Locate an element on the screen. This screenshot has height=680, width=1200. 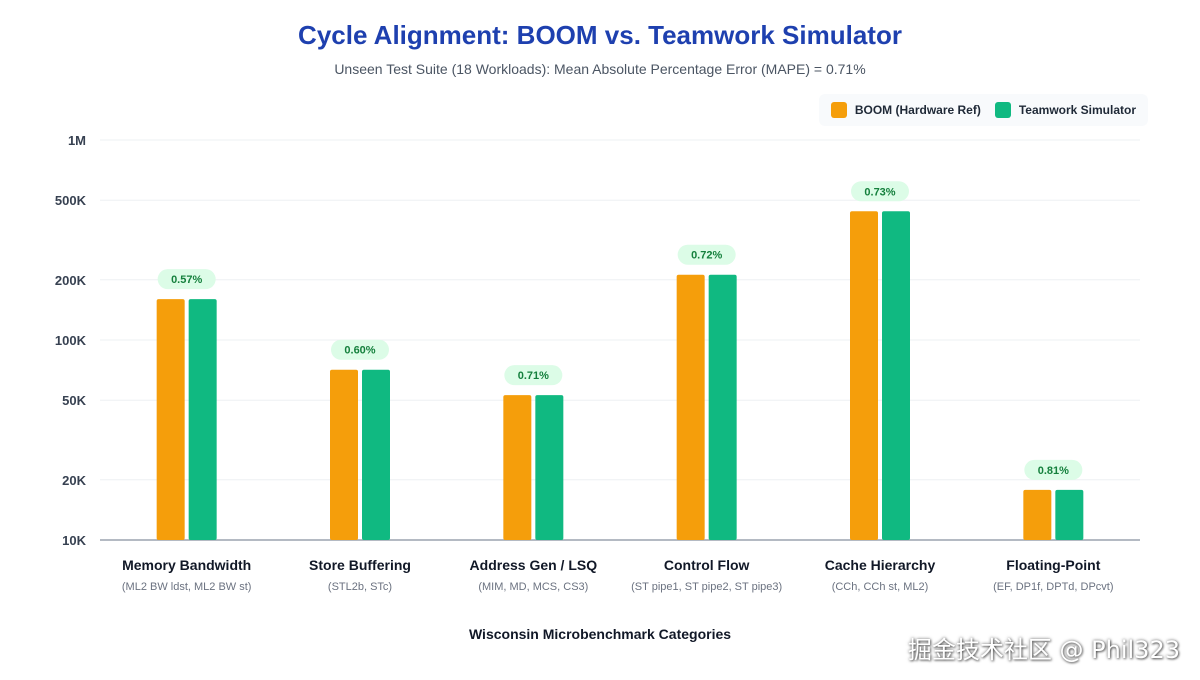
mape-label: 0.71% is located at coordinates (533, 376).